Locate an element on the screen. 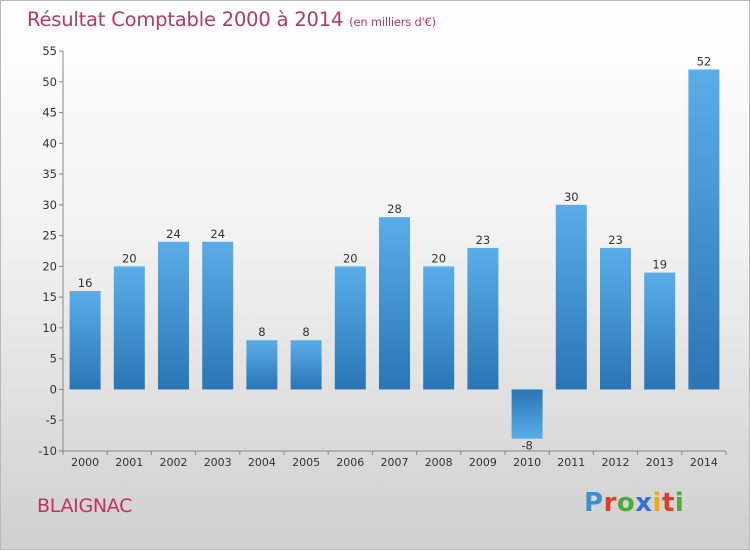 The height and width of the screenshot is (551, 750). y-tick-label: 15 is located at coordinates (49, 297).